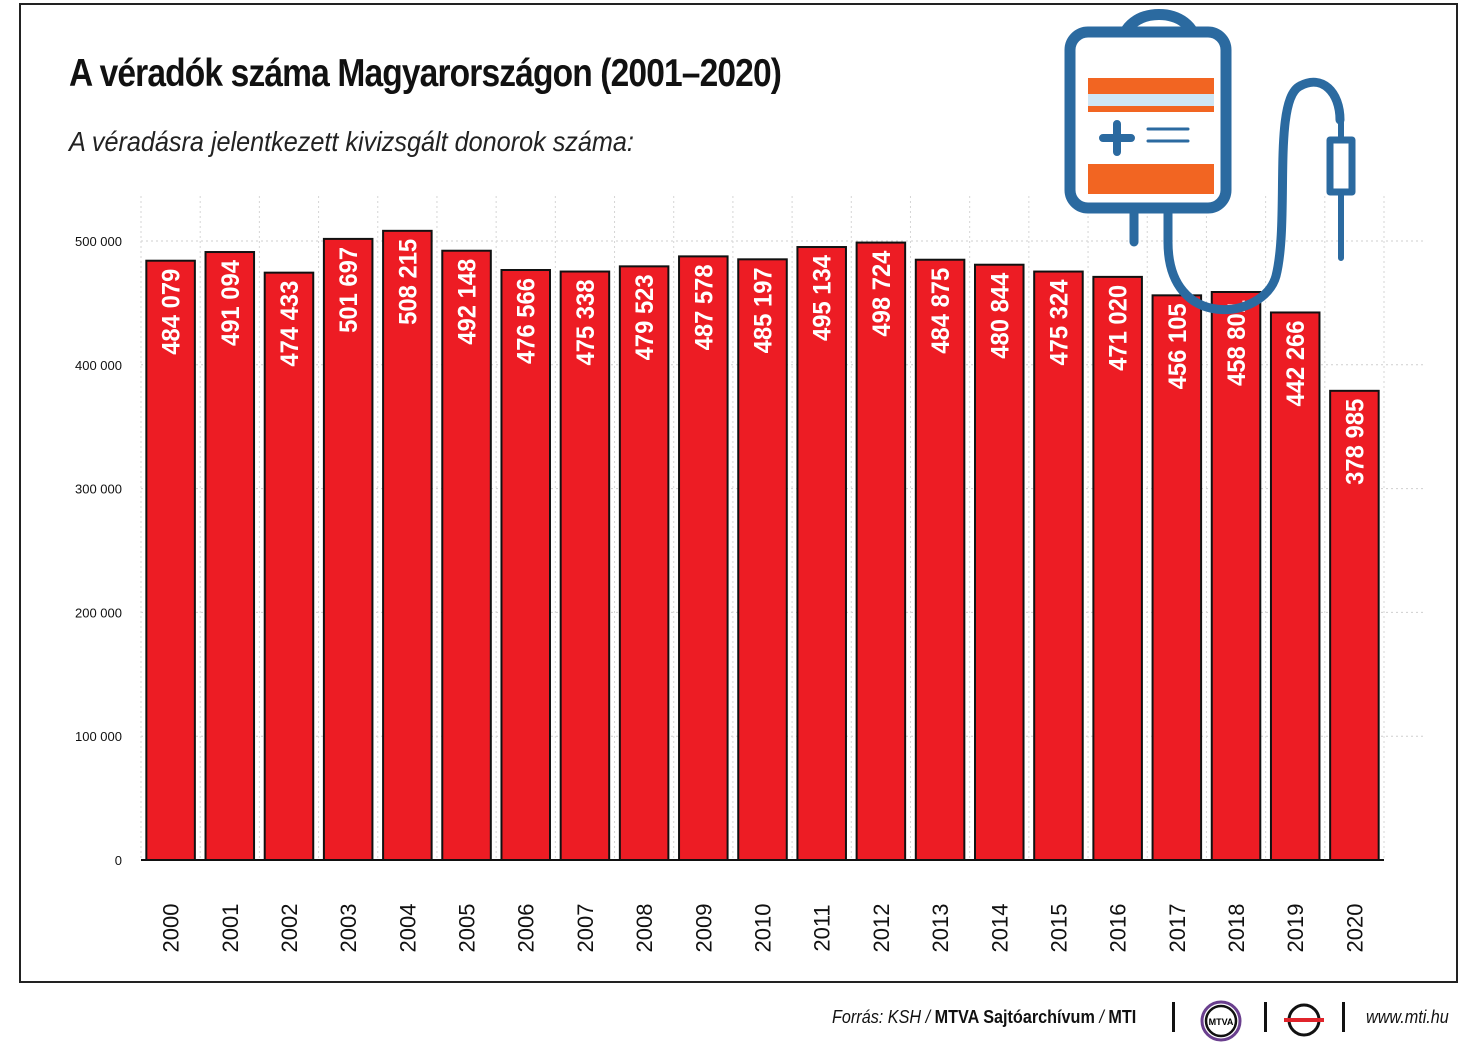  I want to click on bar-value-label: 474 433, so click(290, 324).